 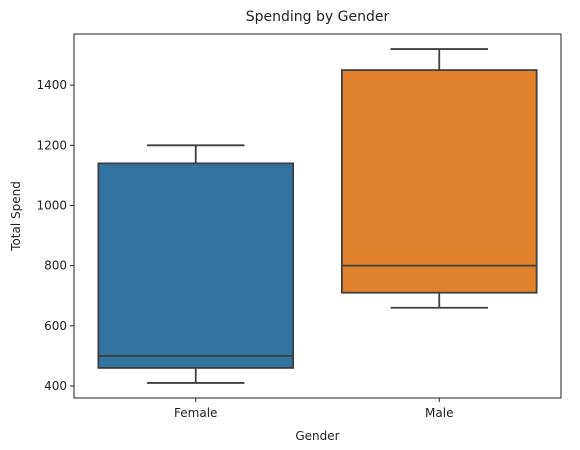 I want to click on x-axis-label: Gender, so click(x=317, y=436).